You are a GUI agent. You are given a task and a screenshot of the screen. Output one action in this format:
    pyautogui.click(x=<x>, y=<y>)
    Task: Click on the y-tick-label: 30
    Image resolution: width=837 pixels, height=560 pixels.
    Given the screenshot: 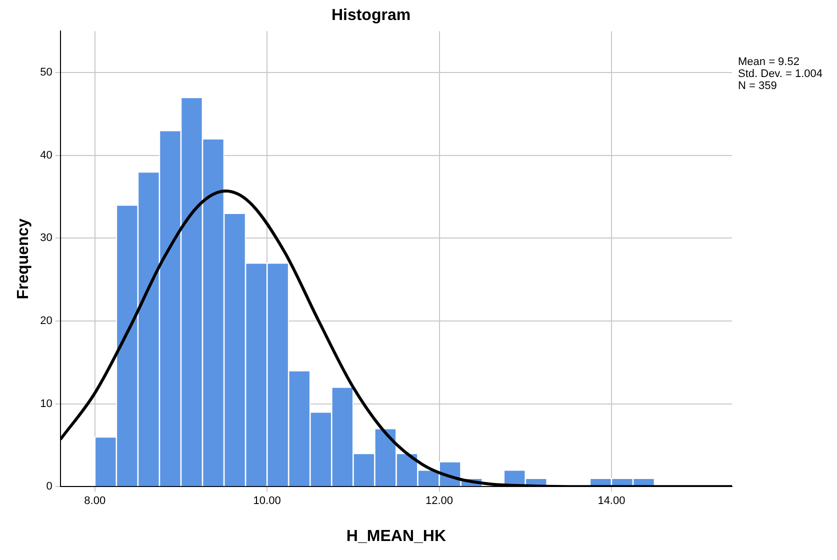 What is the action you would take?
    pyautogui.click(x=46, y=238)
    